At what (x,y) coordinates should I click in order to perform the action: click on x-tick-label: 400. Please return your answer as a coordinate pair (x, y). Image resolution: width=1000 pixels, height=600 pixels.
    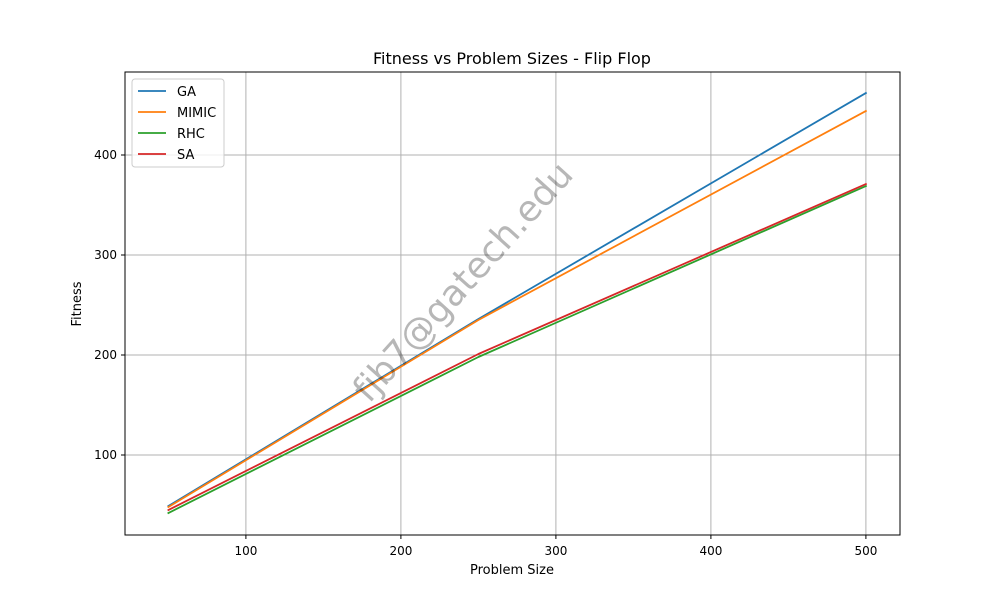
    Looking at the image, I should click on (710, 551).